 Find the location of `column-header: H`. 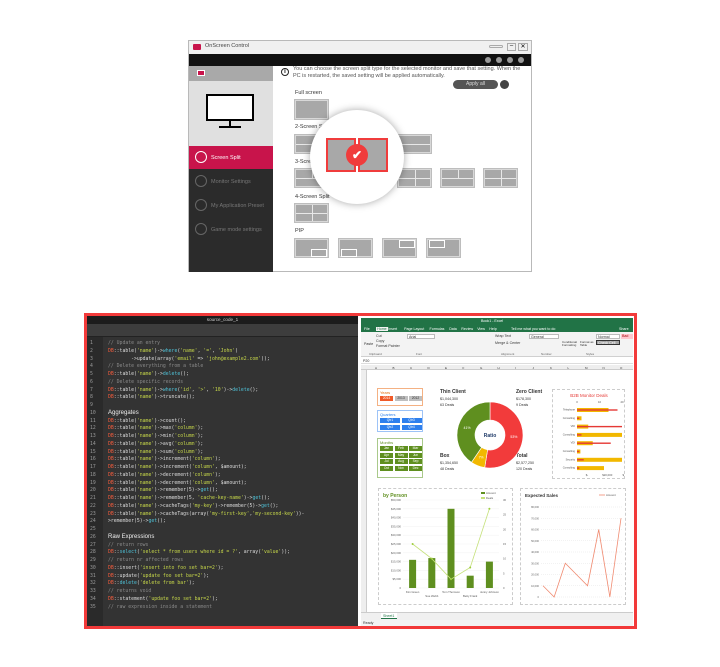

column-header: H is located at coordinates (498, 367).